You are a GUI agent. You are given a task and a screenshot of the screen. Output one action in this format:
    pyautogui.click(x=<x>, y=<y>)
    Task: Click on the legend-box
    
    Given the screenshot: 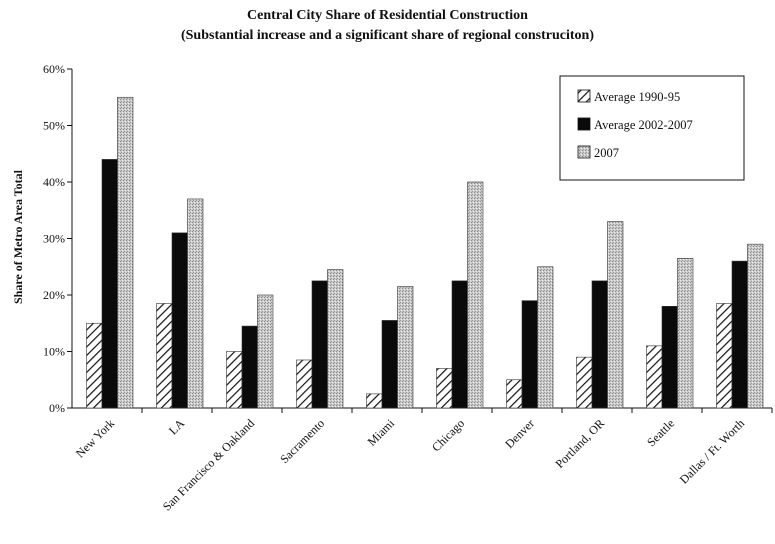 What is the action you would take?
    pyautogui.click(x=652, y=128)
    